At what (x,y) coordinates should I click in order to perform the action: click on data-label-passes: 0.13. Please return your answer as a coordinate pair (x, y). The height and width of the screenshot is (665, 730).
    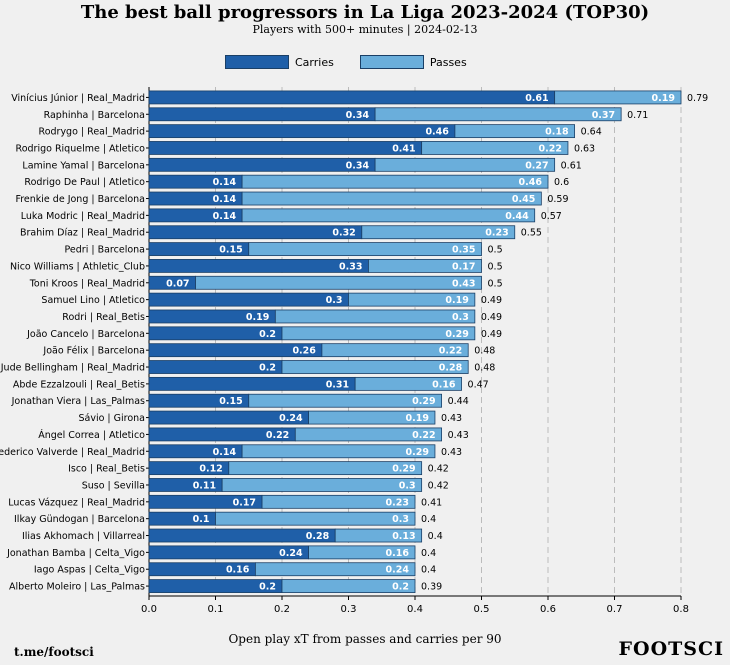
    Looking at the image, I should click on (403, 536).